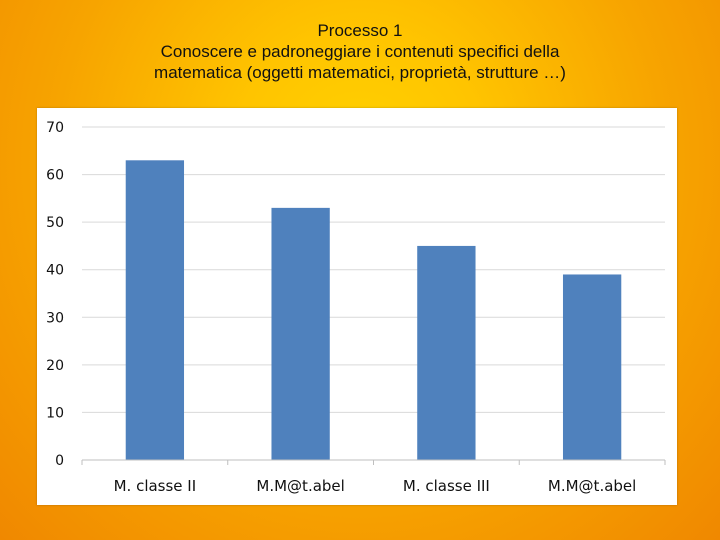 This screenshot has height=540, width=720. I want to click on y-tick-label: 30, so click(55, 318).